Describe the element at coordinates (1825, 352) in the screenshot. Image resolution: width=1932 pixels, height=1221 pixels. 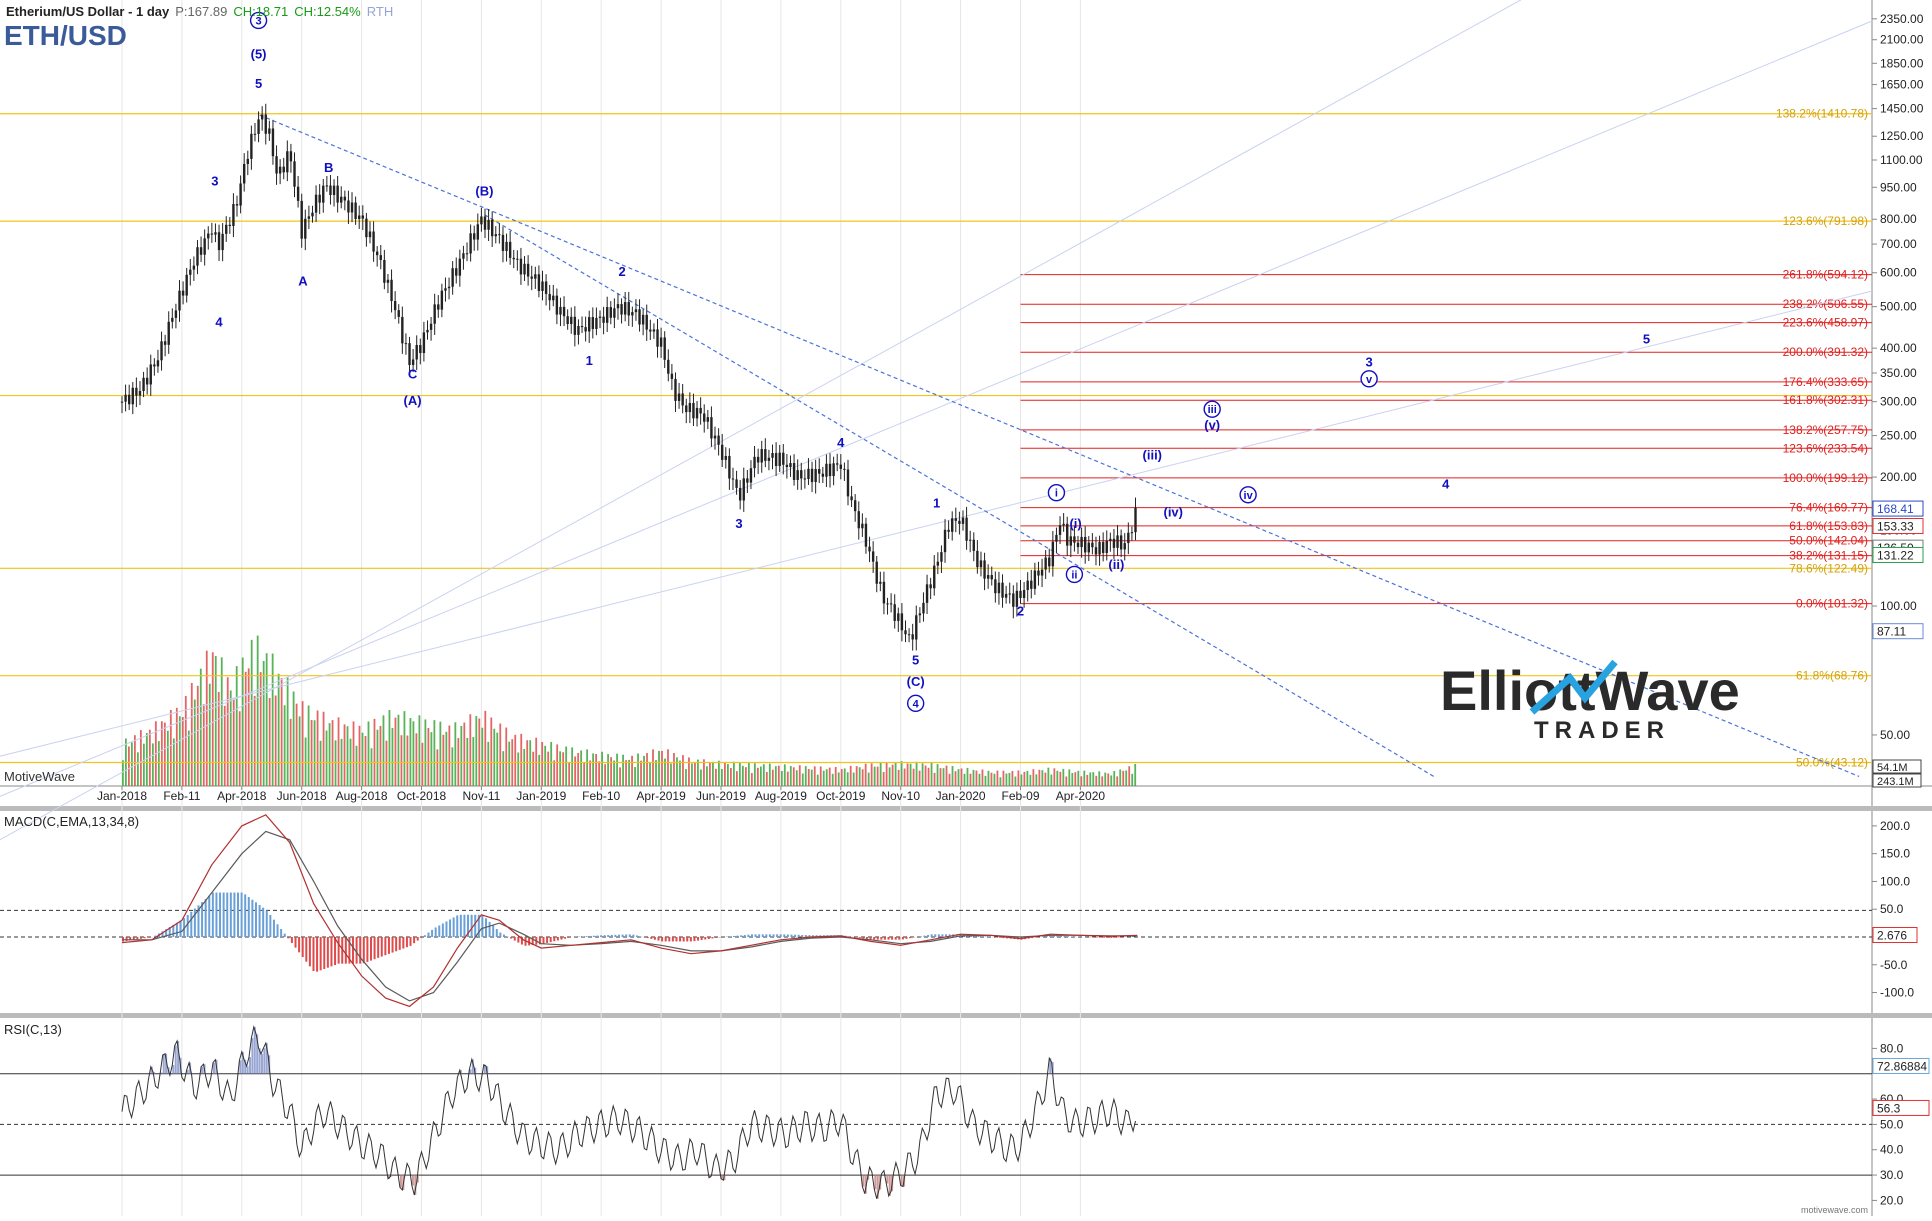
I see `fib-label-red: 200.0%(391.32)` at that location.